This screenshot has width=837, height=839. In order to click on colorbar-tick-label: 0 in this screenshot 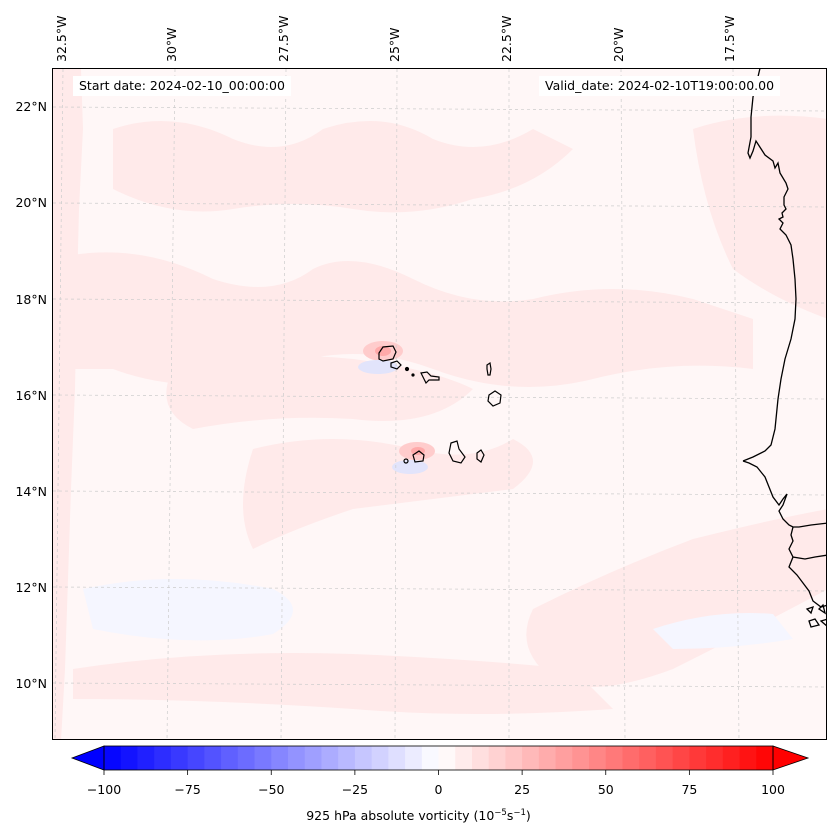, I will do `click(438, 789)`.